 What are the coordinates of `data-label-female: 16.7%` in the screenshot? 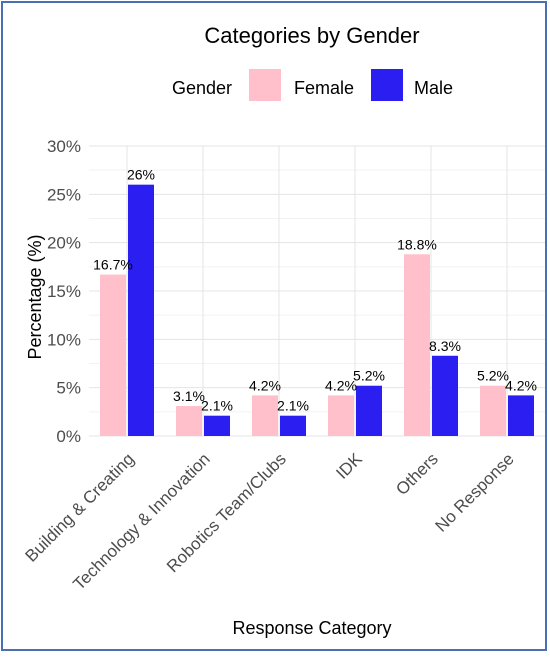 It's located at (113, 265).